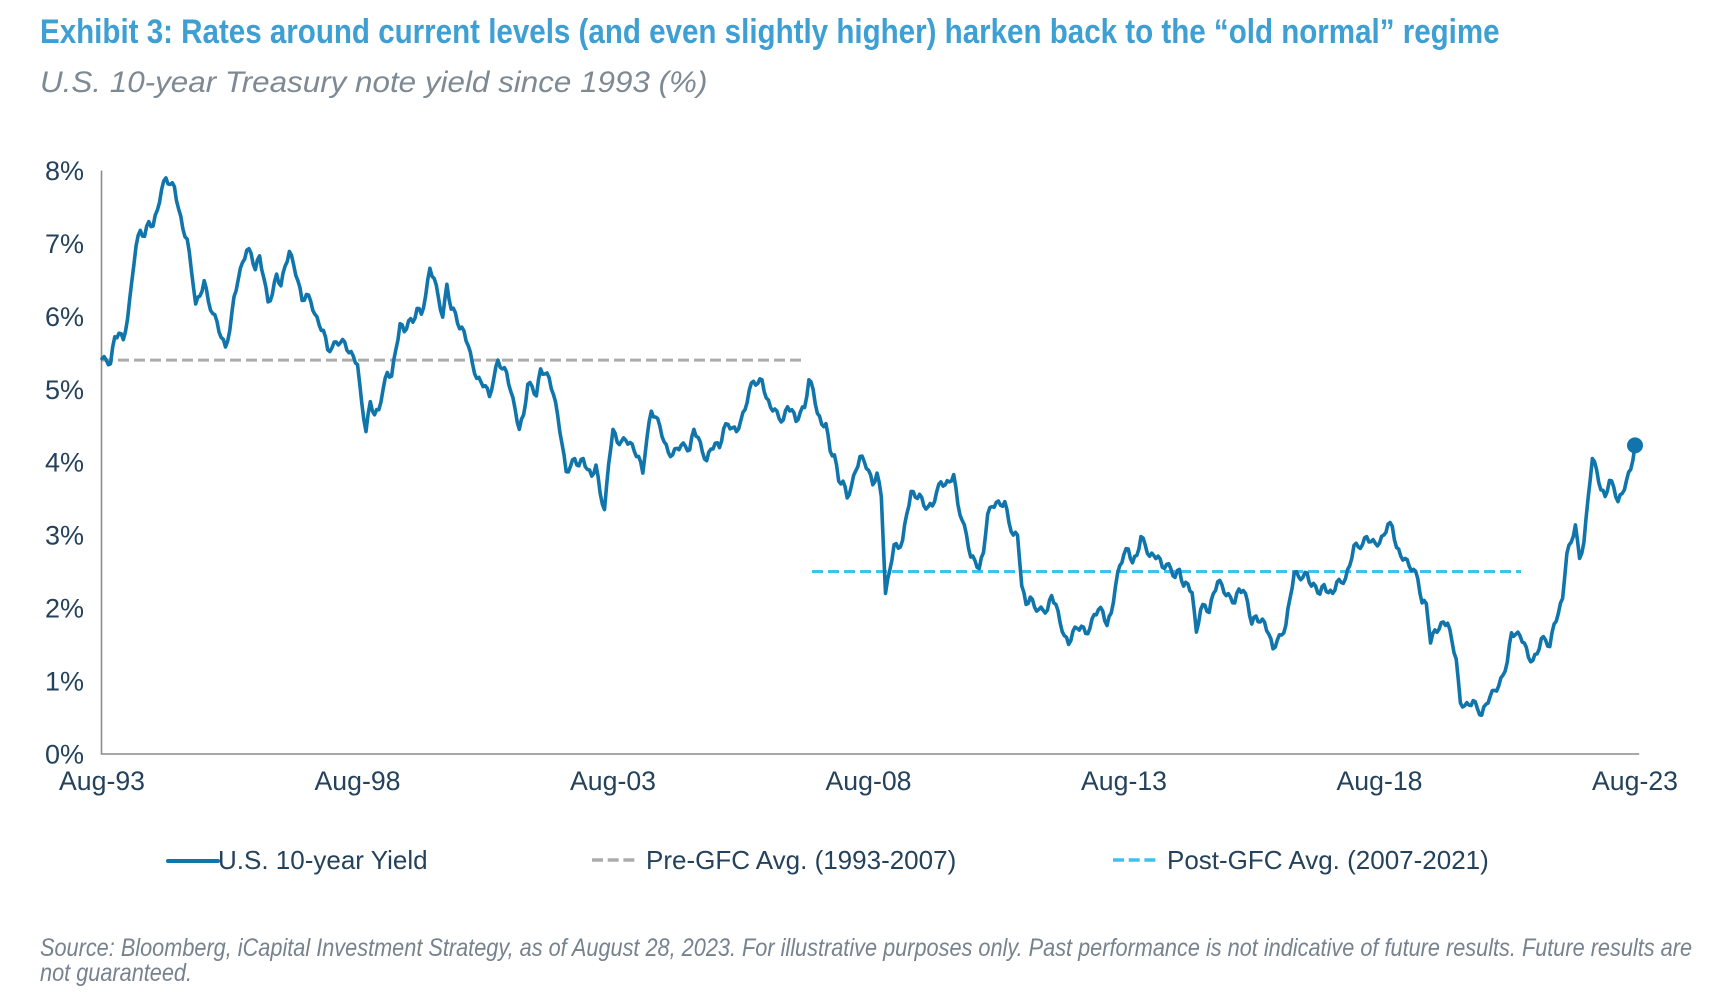  Describe the element at coordinates (64, 536) in the screenshot. I see `svg-text: 3%` at that location.